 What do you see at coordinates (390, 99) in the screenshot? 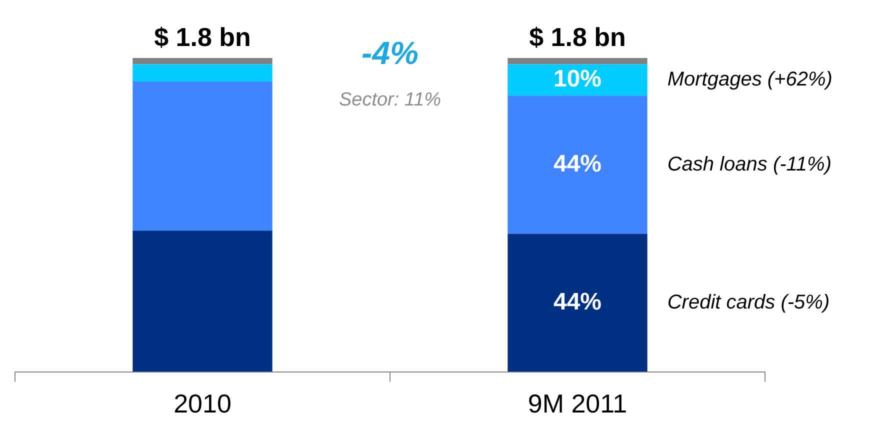
I see `annotation: Sector: 11%` at bounding box center [390, 99].